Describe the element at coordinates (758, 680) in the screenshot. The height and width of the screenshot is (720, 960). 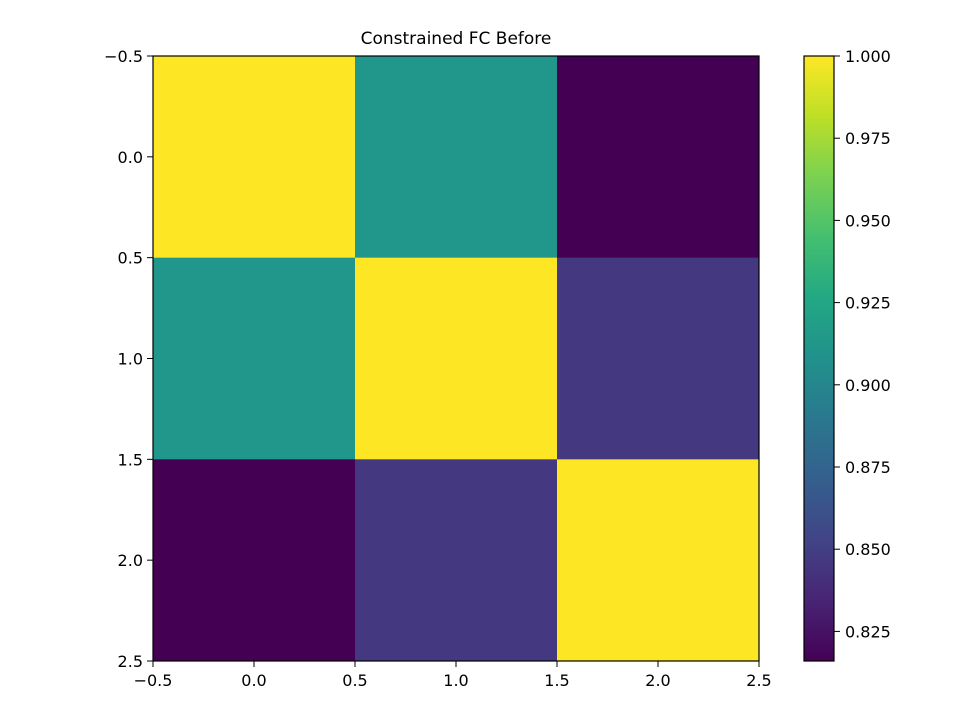
I see `x-tick-label: 2.5` at that location.